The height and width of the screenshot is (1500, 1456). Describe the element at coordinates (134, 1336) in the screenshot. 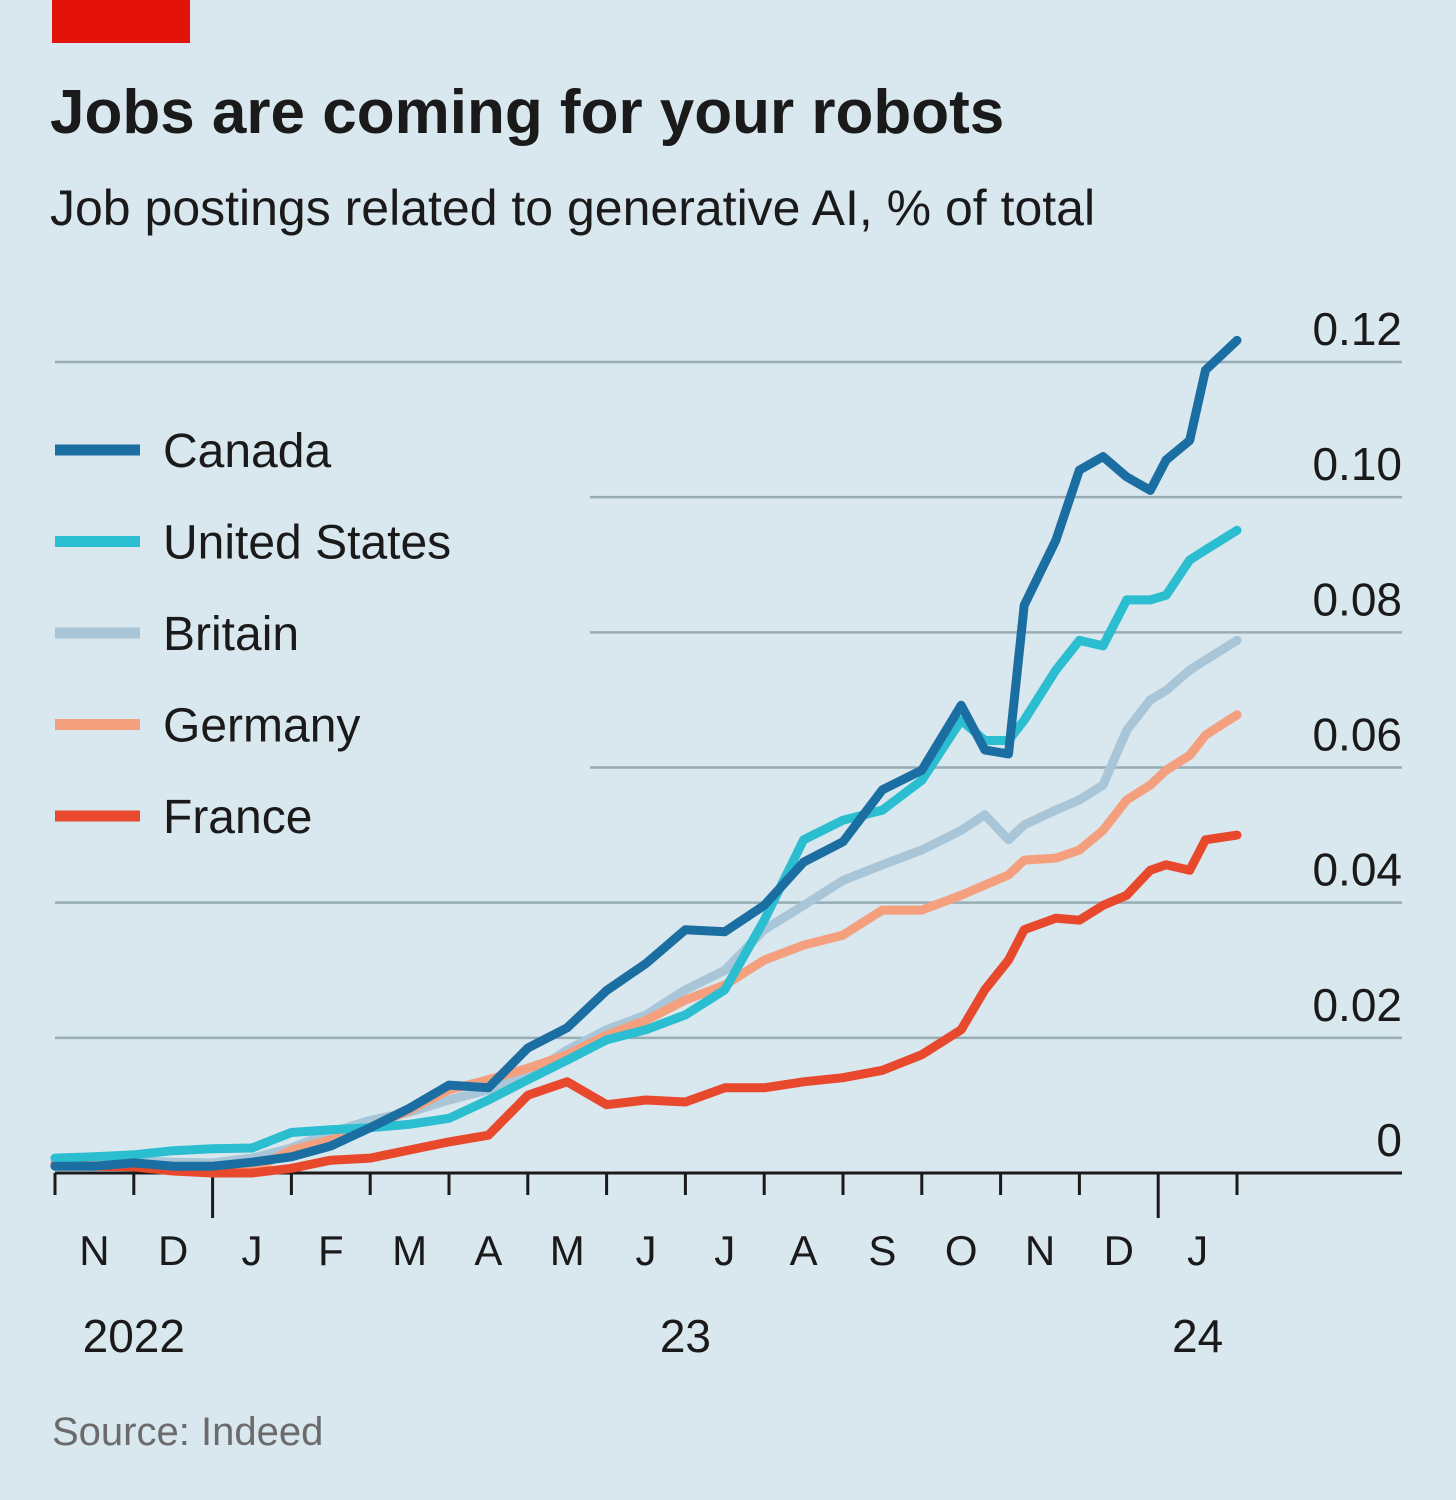

I see `year-label: 2022` at that location.